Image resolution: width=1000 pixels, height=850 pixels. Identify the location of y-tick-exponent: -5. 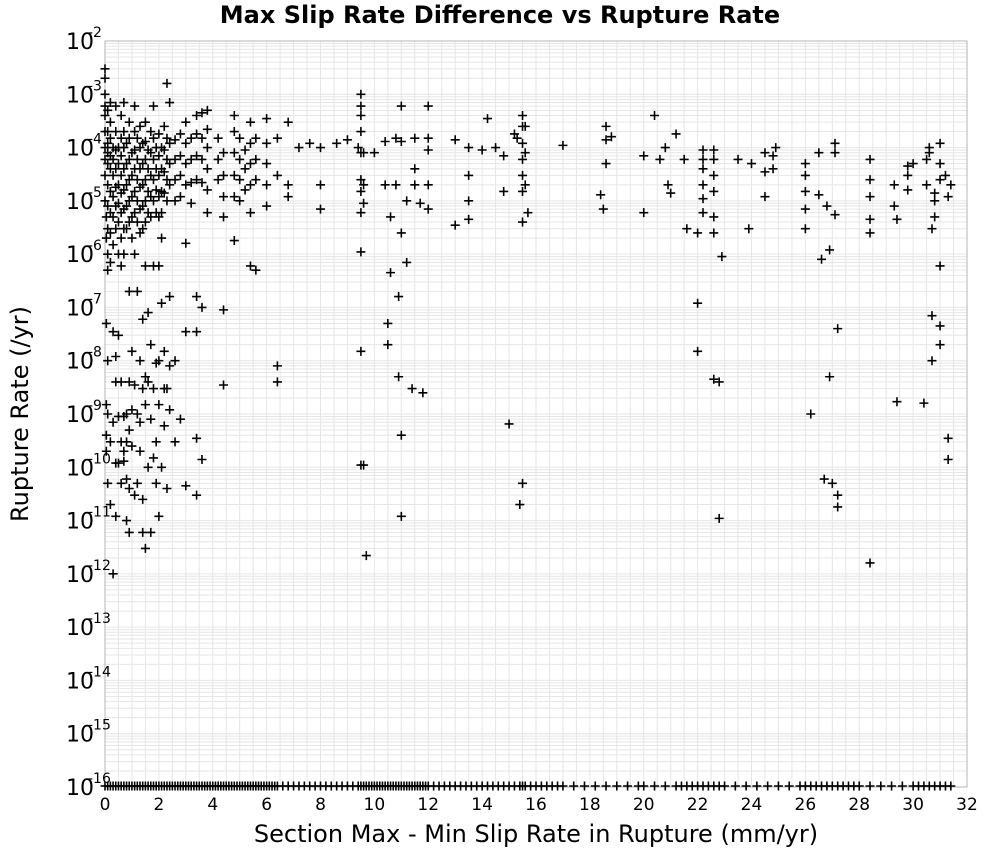
(95, 193).